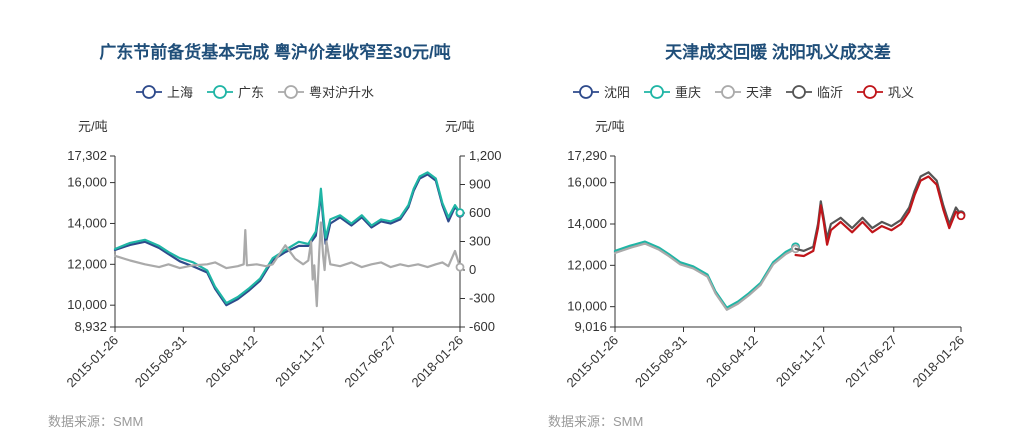  I want to click on legend-marker-临沂, so click(799, 92).